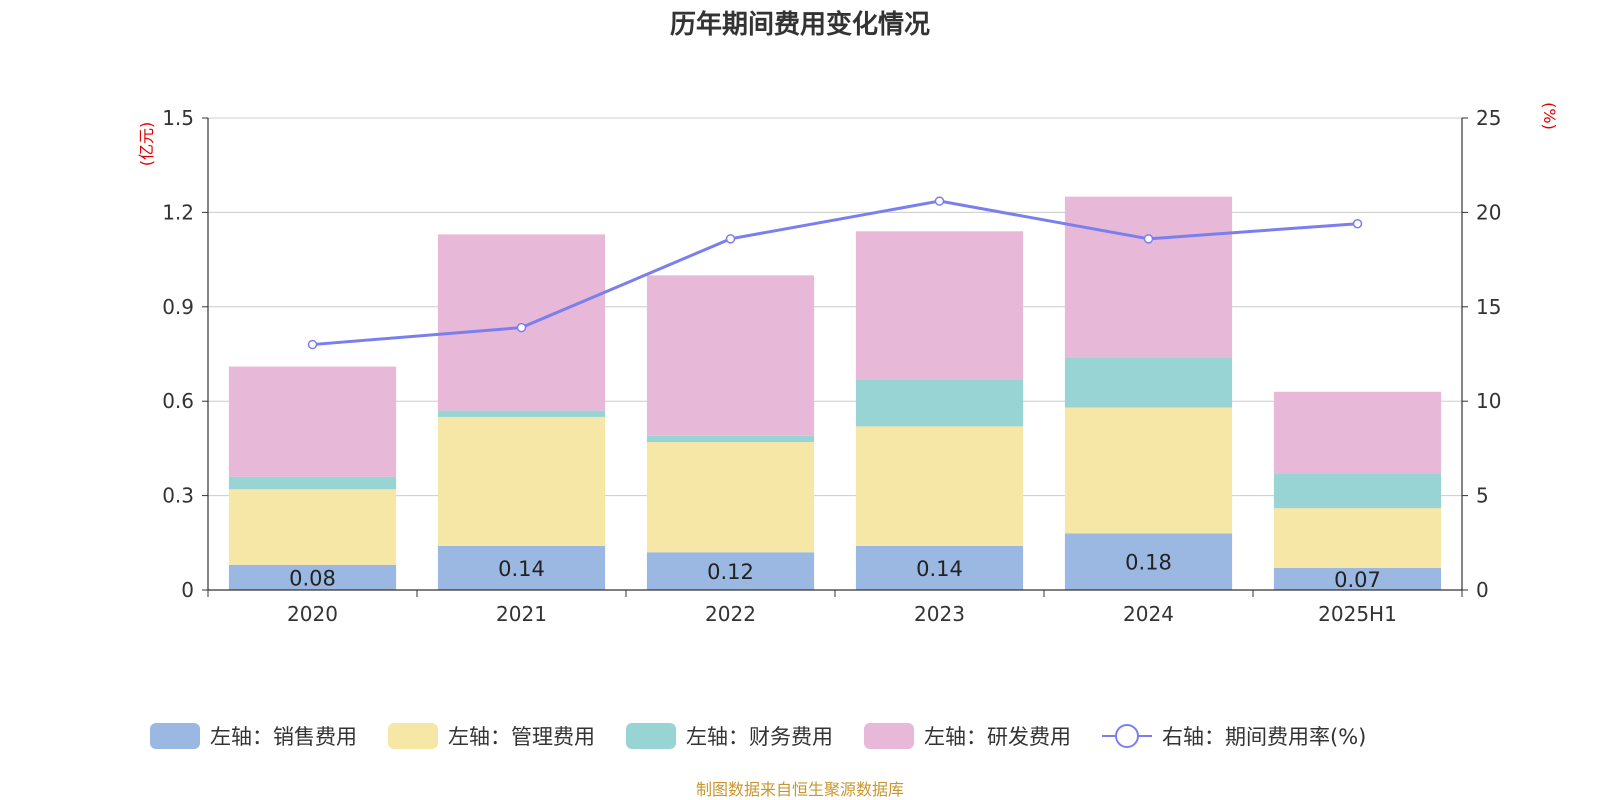 The image size is (1600, 800). What do you see at coordinates (178, 307) in the screenshot?
I see `left-axis-tick-label: 0.9` at bounding box center [178, 307].